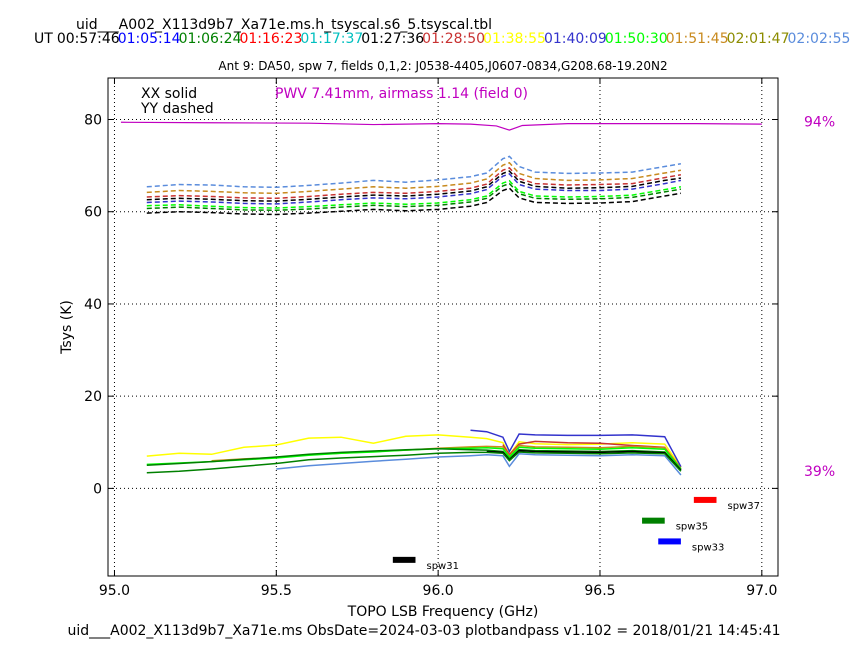 This screenshot has width=864, height=648. Describe the element at coordinates (93, 121) in the screenshot. I see `y-tick-label-4: 80` at that location.